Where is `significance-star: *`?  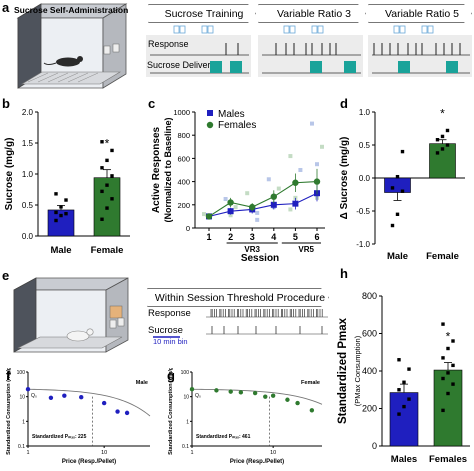
significance-star: * is located at coordinates (448, 337).